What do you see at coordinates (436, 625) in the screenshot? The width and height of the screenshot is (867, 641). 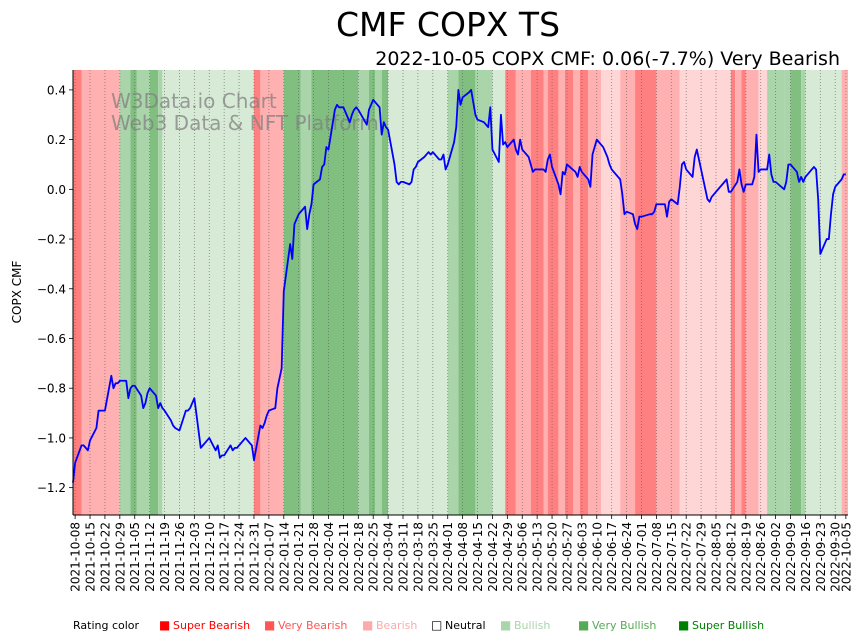 I see `legend-swatch-3: □` at bounding box center [436, 625].